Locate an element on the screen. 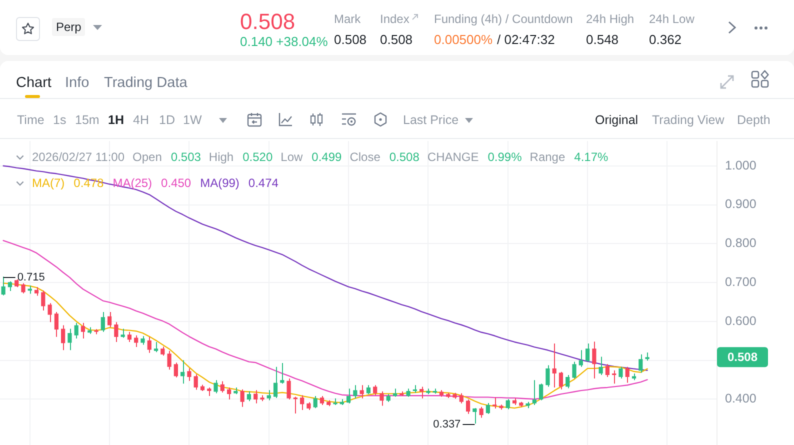 The image size is (794, 445). annotation: Close is located at coordinates (365, 157).